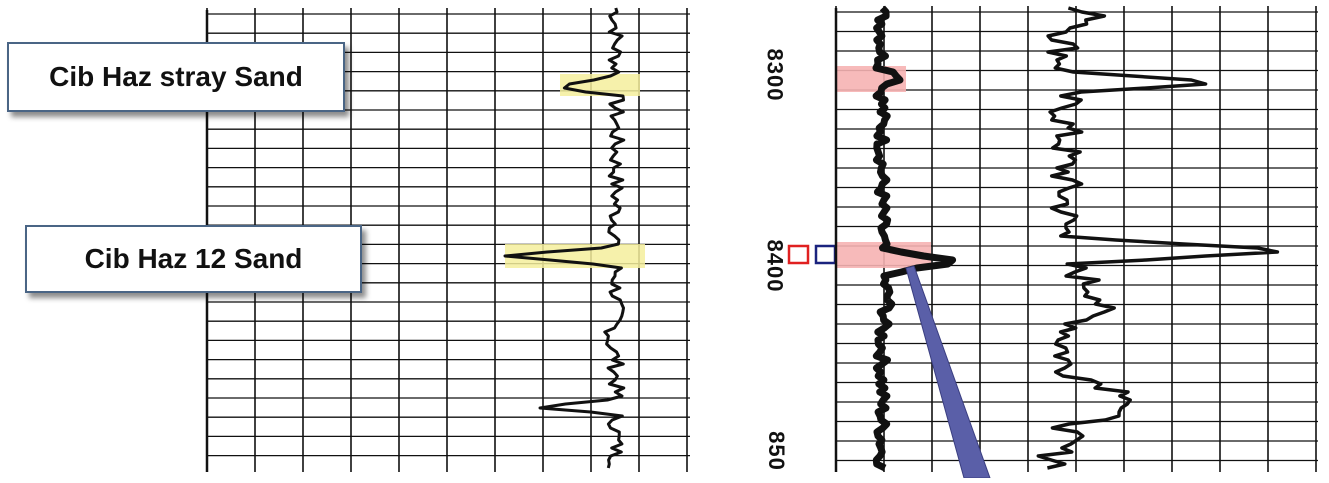 This screenshot has height=483, width=1329. I want to click on callout-stray-sand: Cib Haz stray Sand, so click(176, 77).